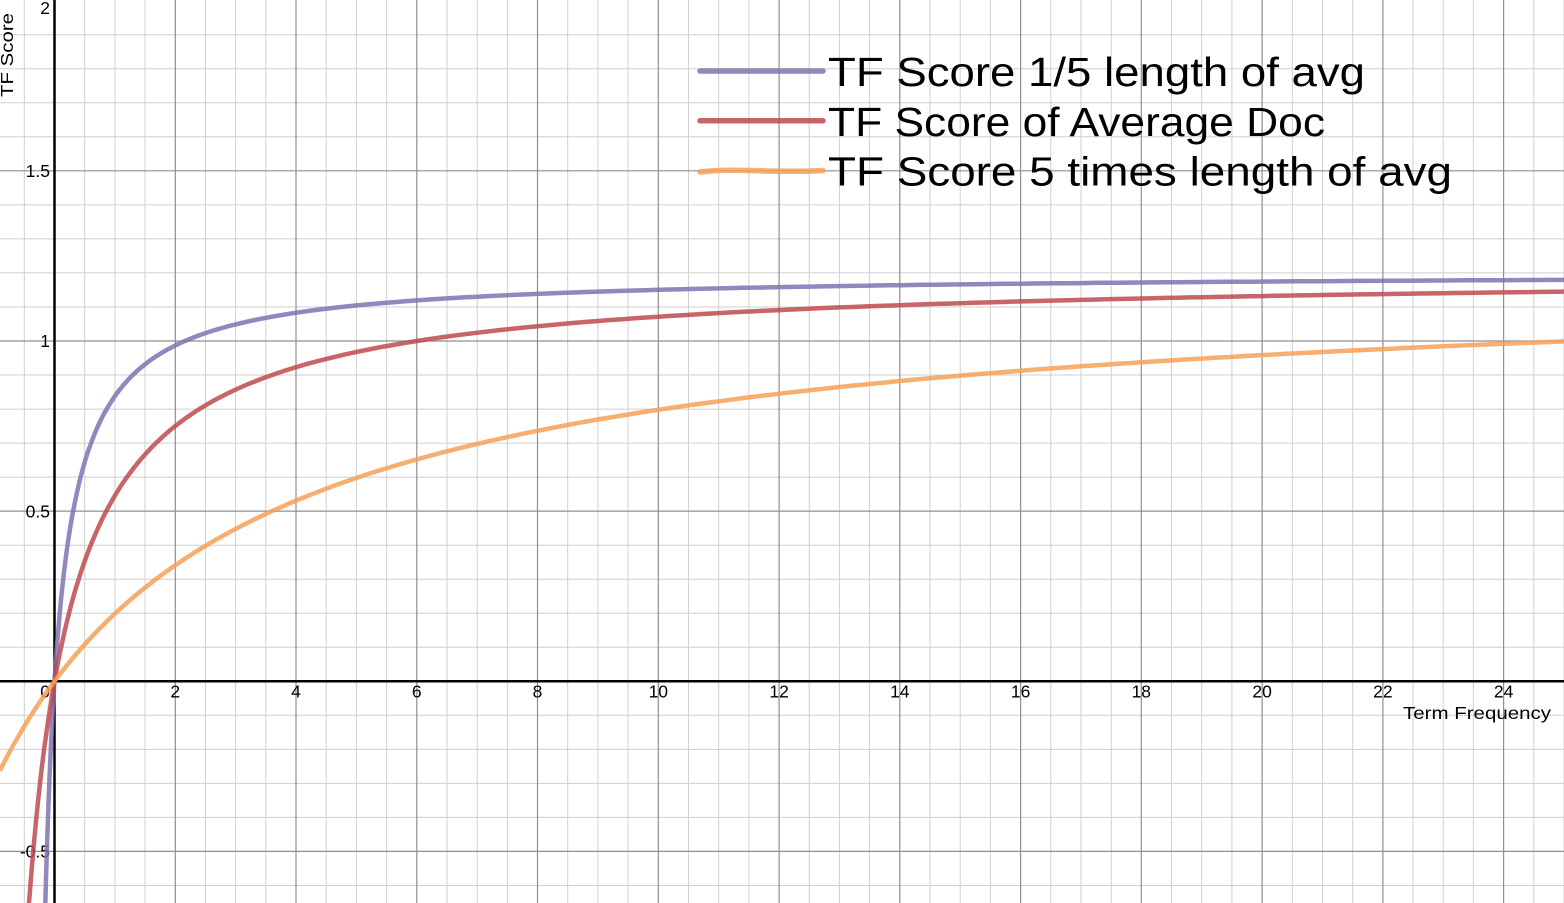 This screenshot has height=903, width=1564. I want to click on svg-text: 8, so click(538, 692).